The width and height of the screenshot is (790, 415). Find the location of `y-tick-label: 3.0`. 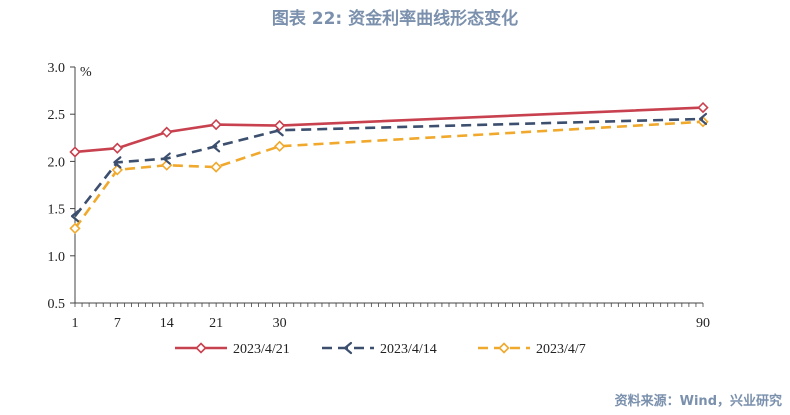

y-tick-label: 3.0 is located at coordinates (57, 68).